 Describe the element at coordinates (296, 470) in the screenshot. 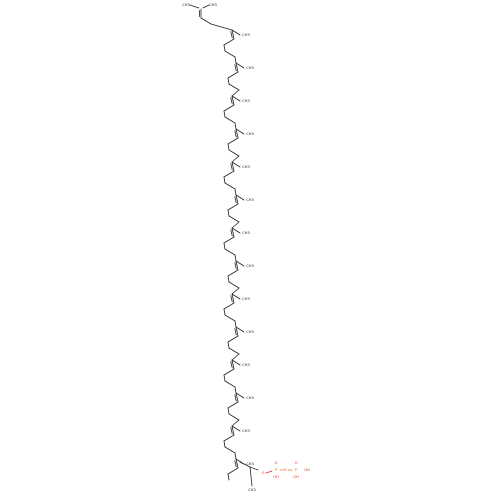

I see `phosphorus-label: P` at that location.